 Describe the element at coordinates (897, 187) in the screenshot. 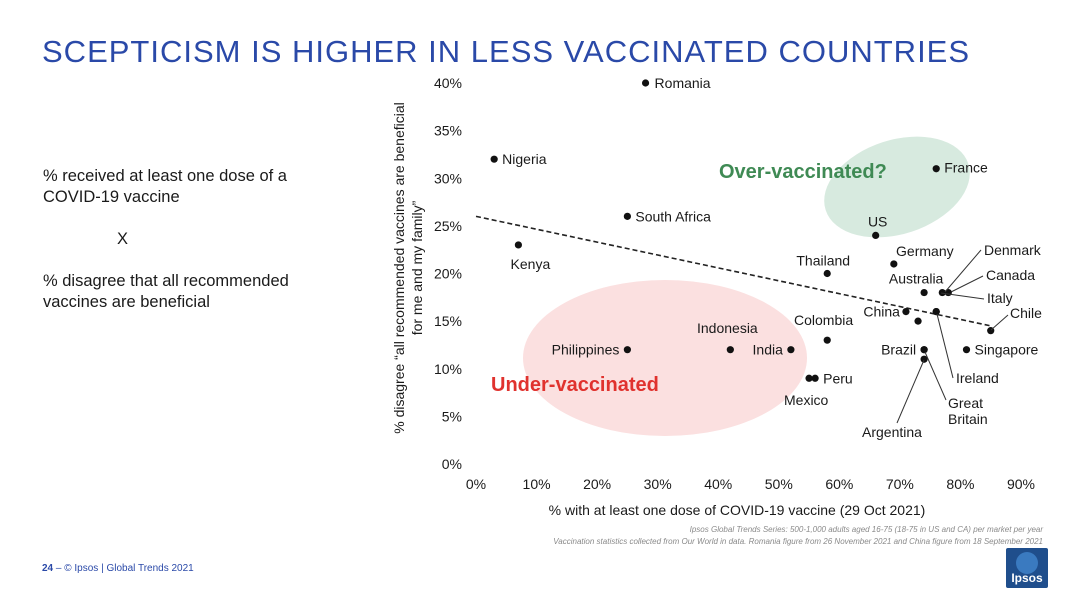

I see `over-vaccinated-region` at that location.